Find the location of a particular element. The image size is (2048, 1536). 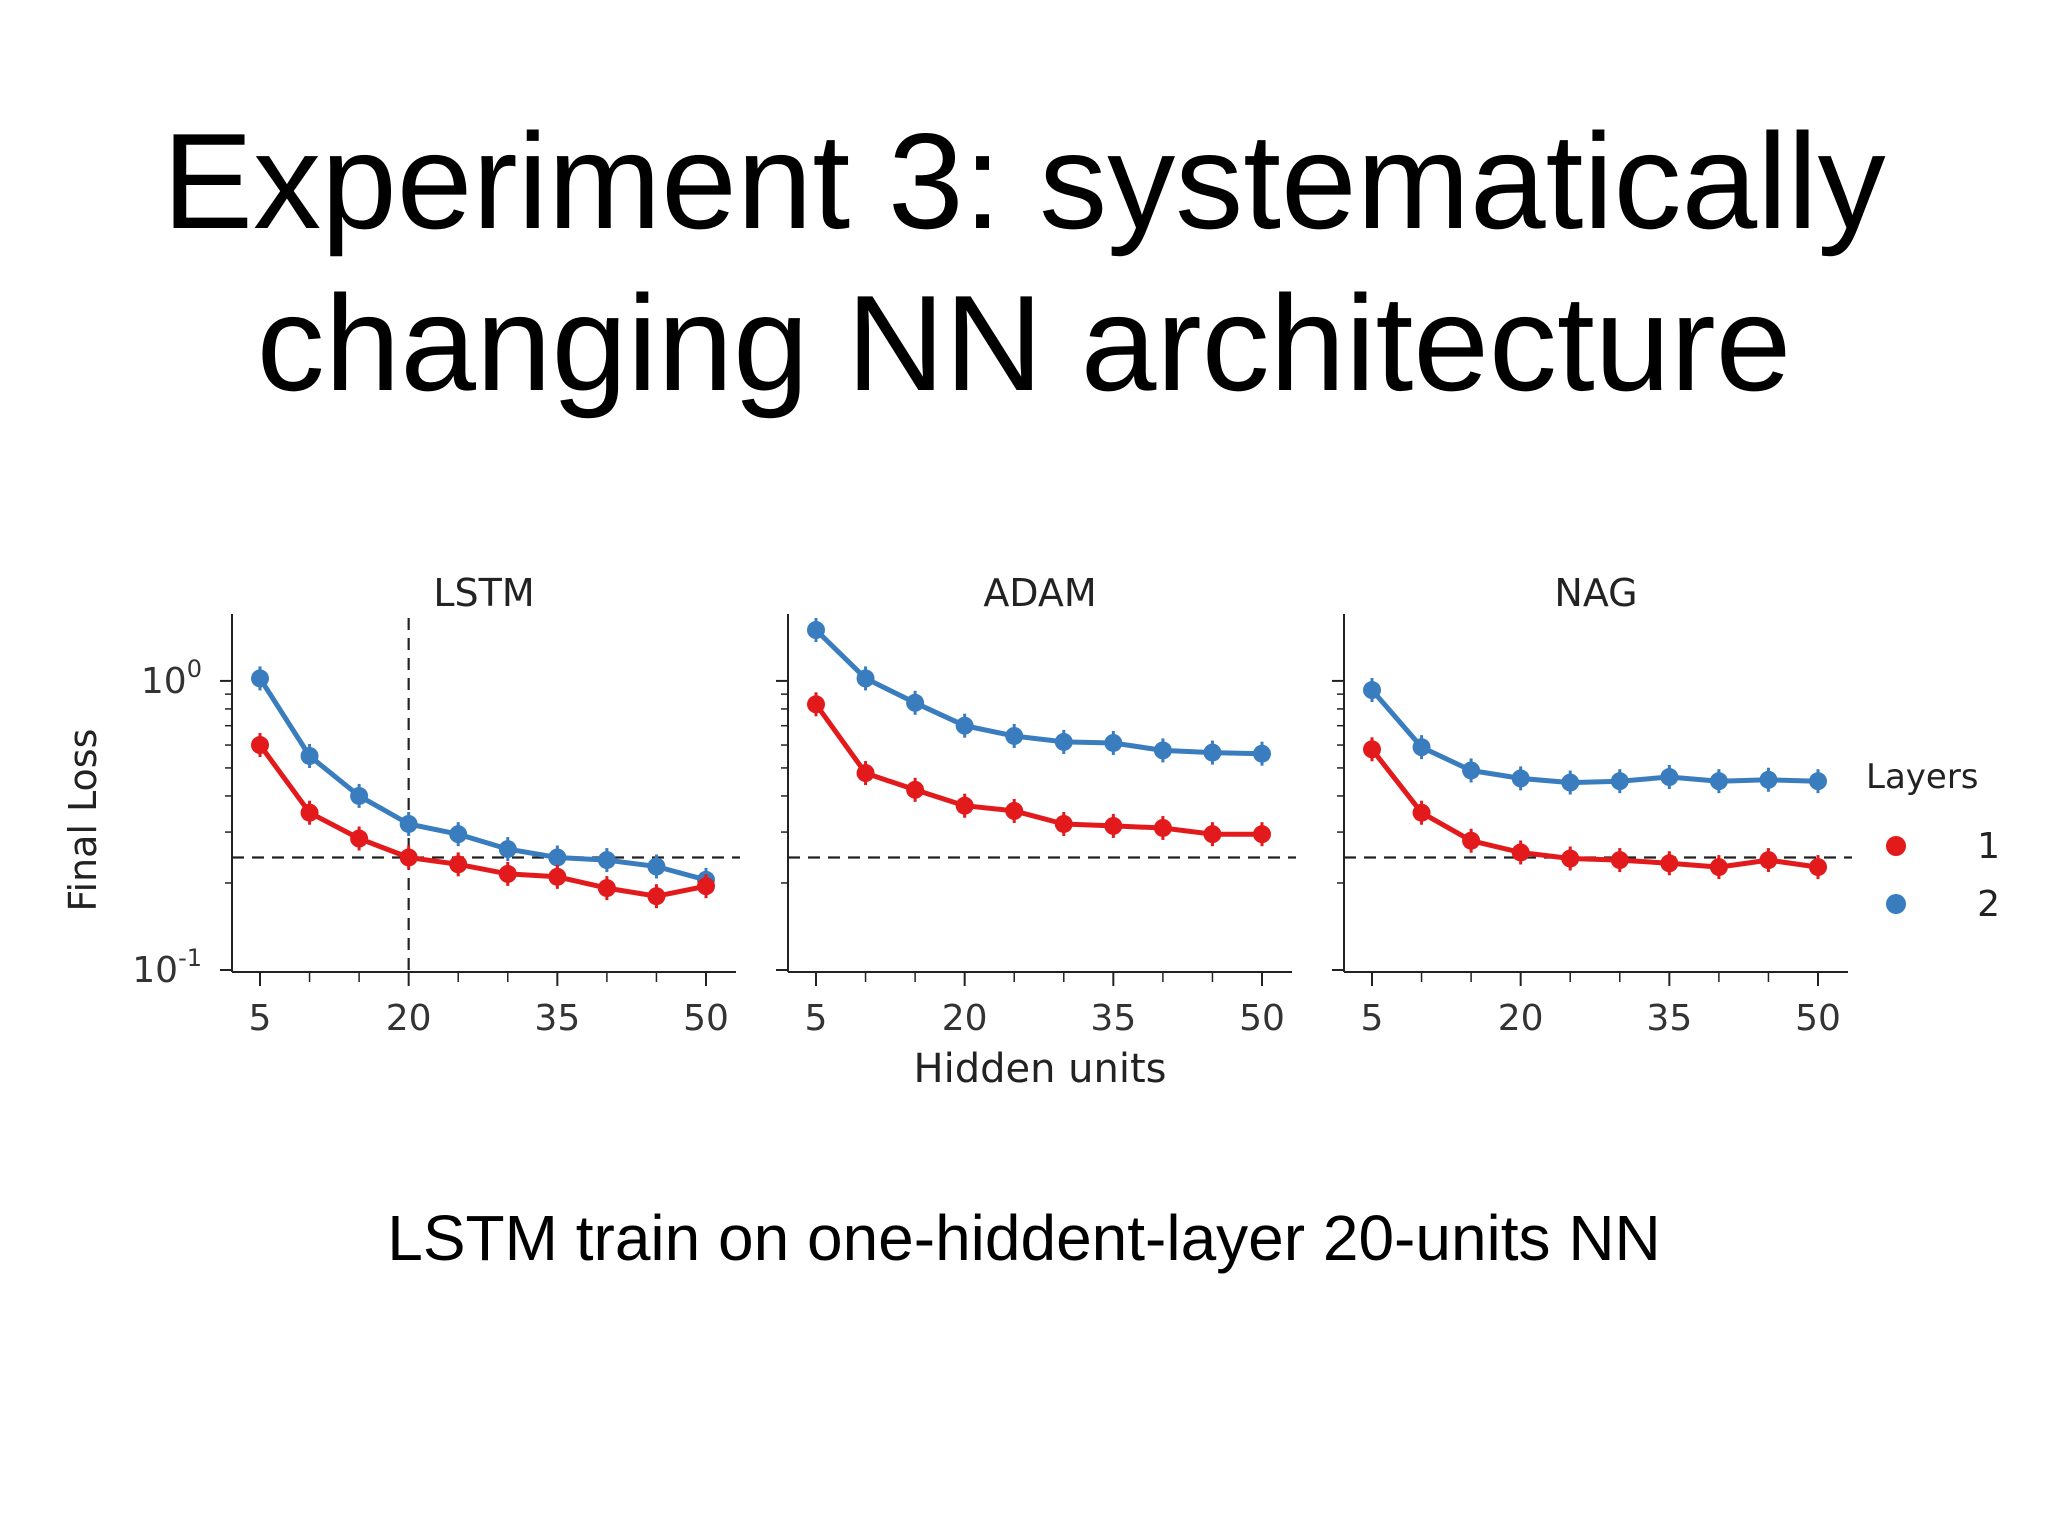

y-axis-label: Final Loss is located at coordinates (83, 820).